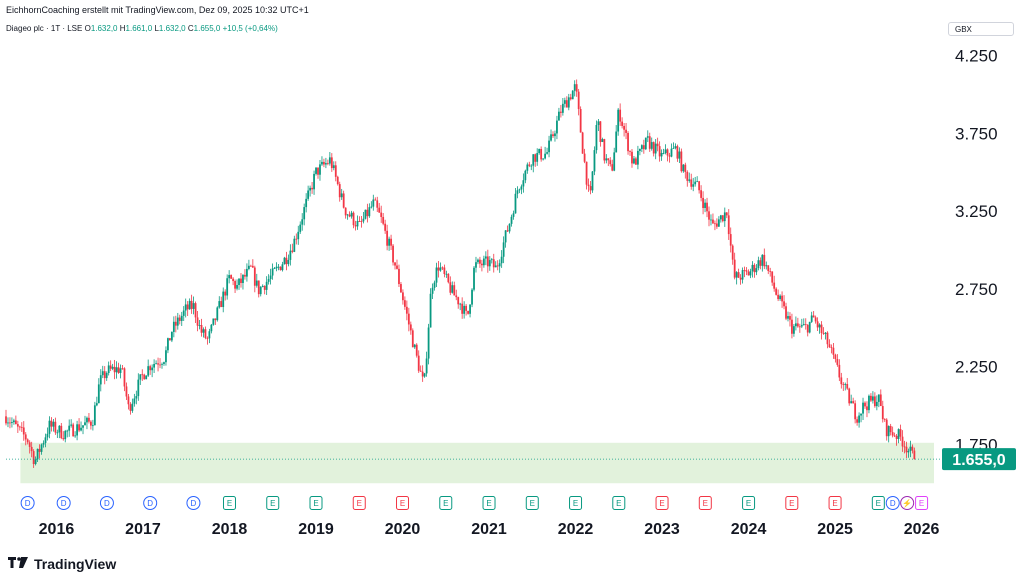 This screenshot has width=1024, height=585. What do you see at coordinates (143, 529) in the screenshot?
I see `x-tick-label: 2017` at bounding box center [143, 529].